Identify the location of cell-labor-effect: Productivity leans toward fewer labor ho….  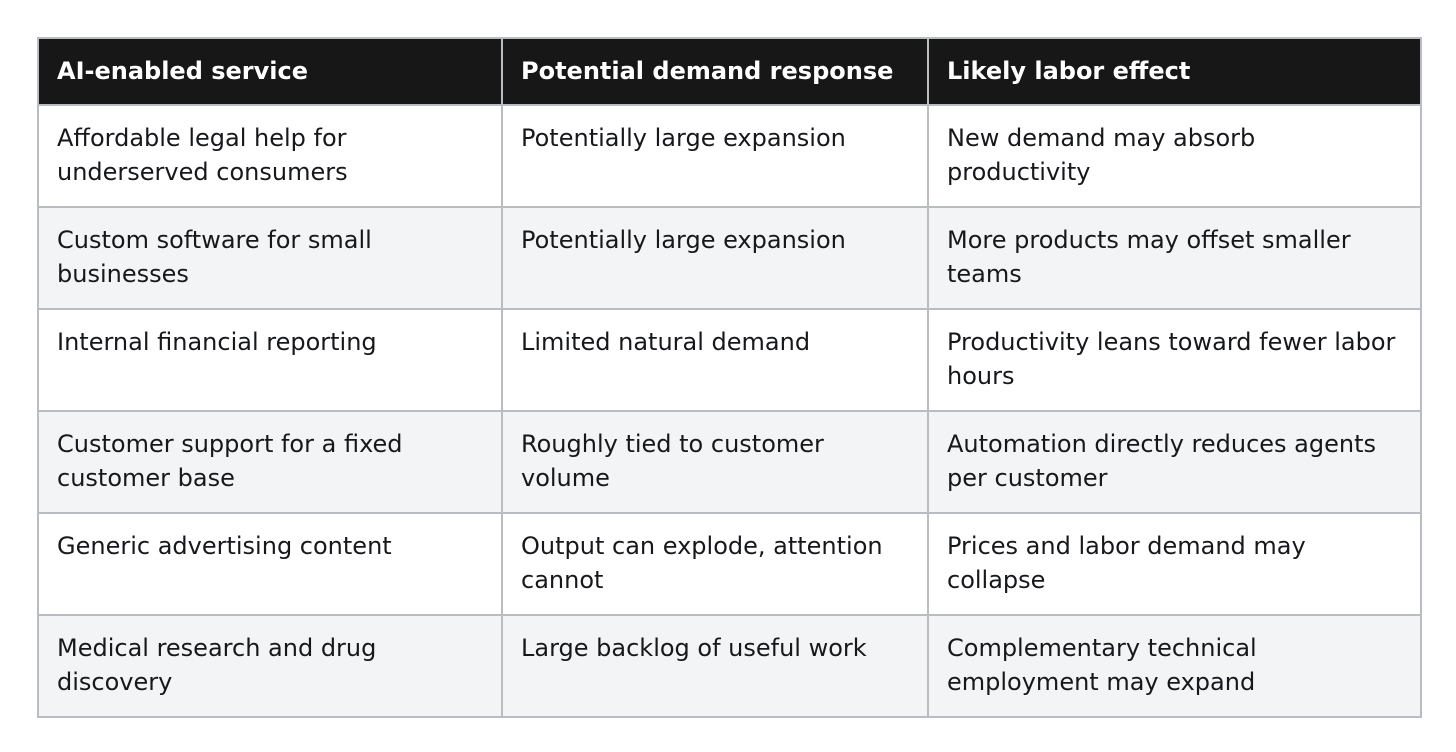
(1174, 360).